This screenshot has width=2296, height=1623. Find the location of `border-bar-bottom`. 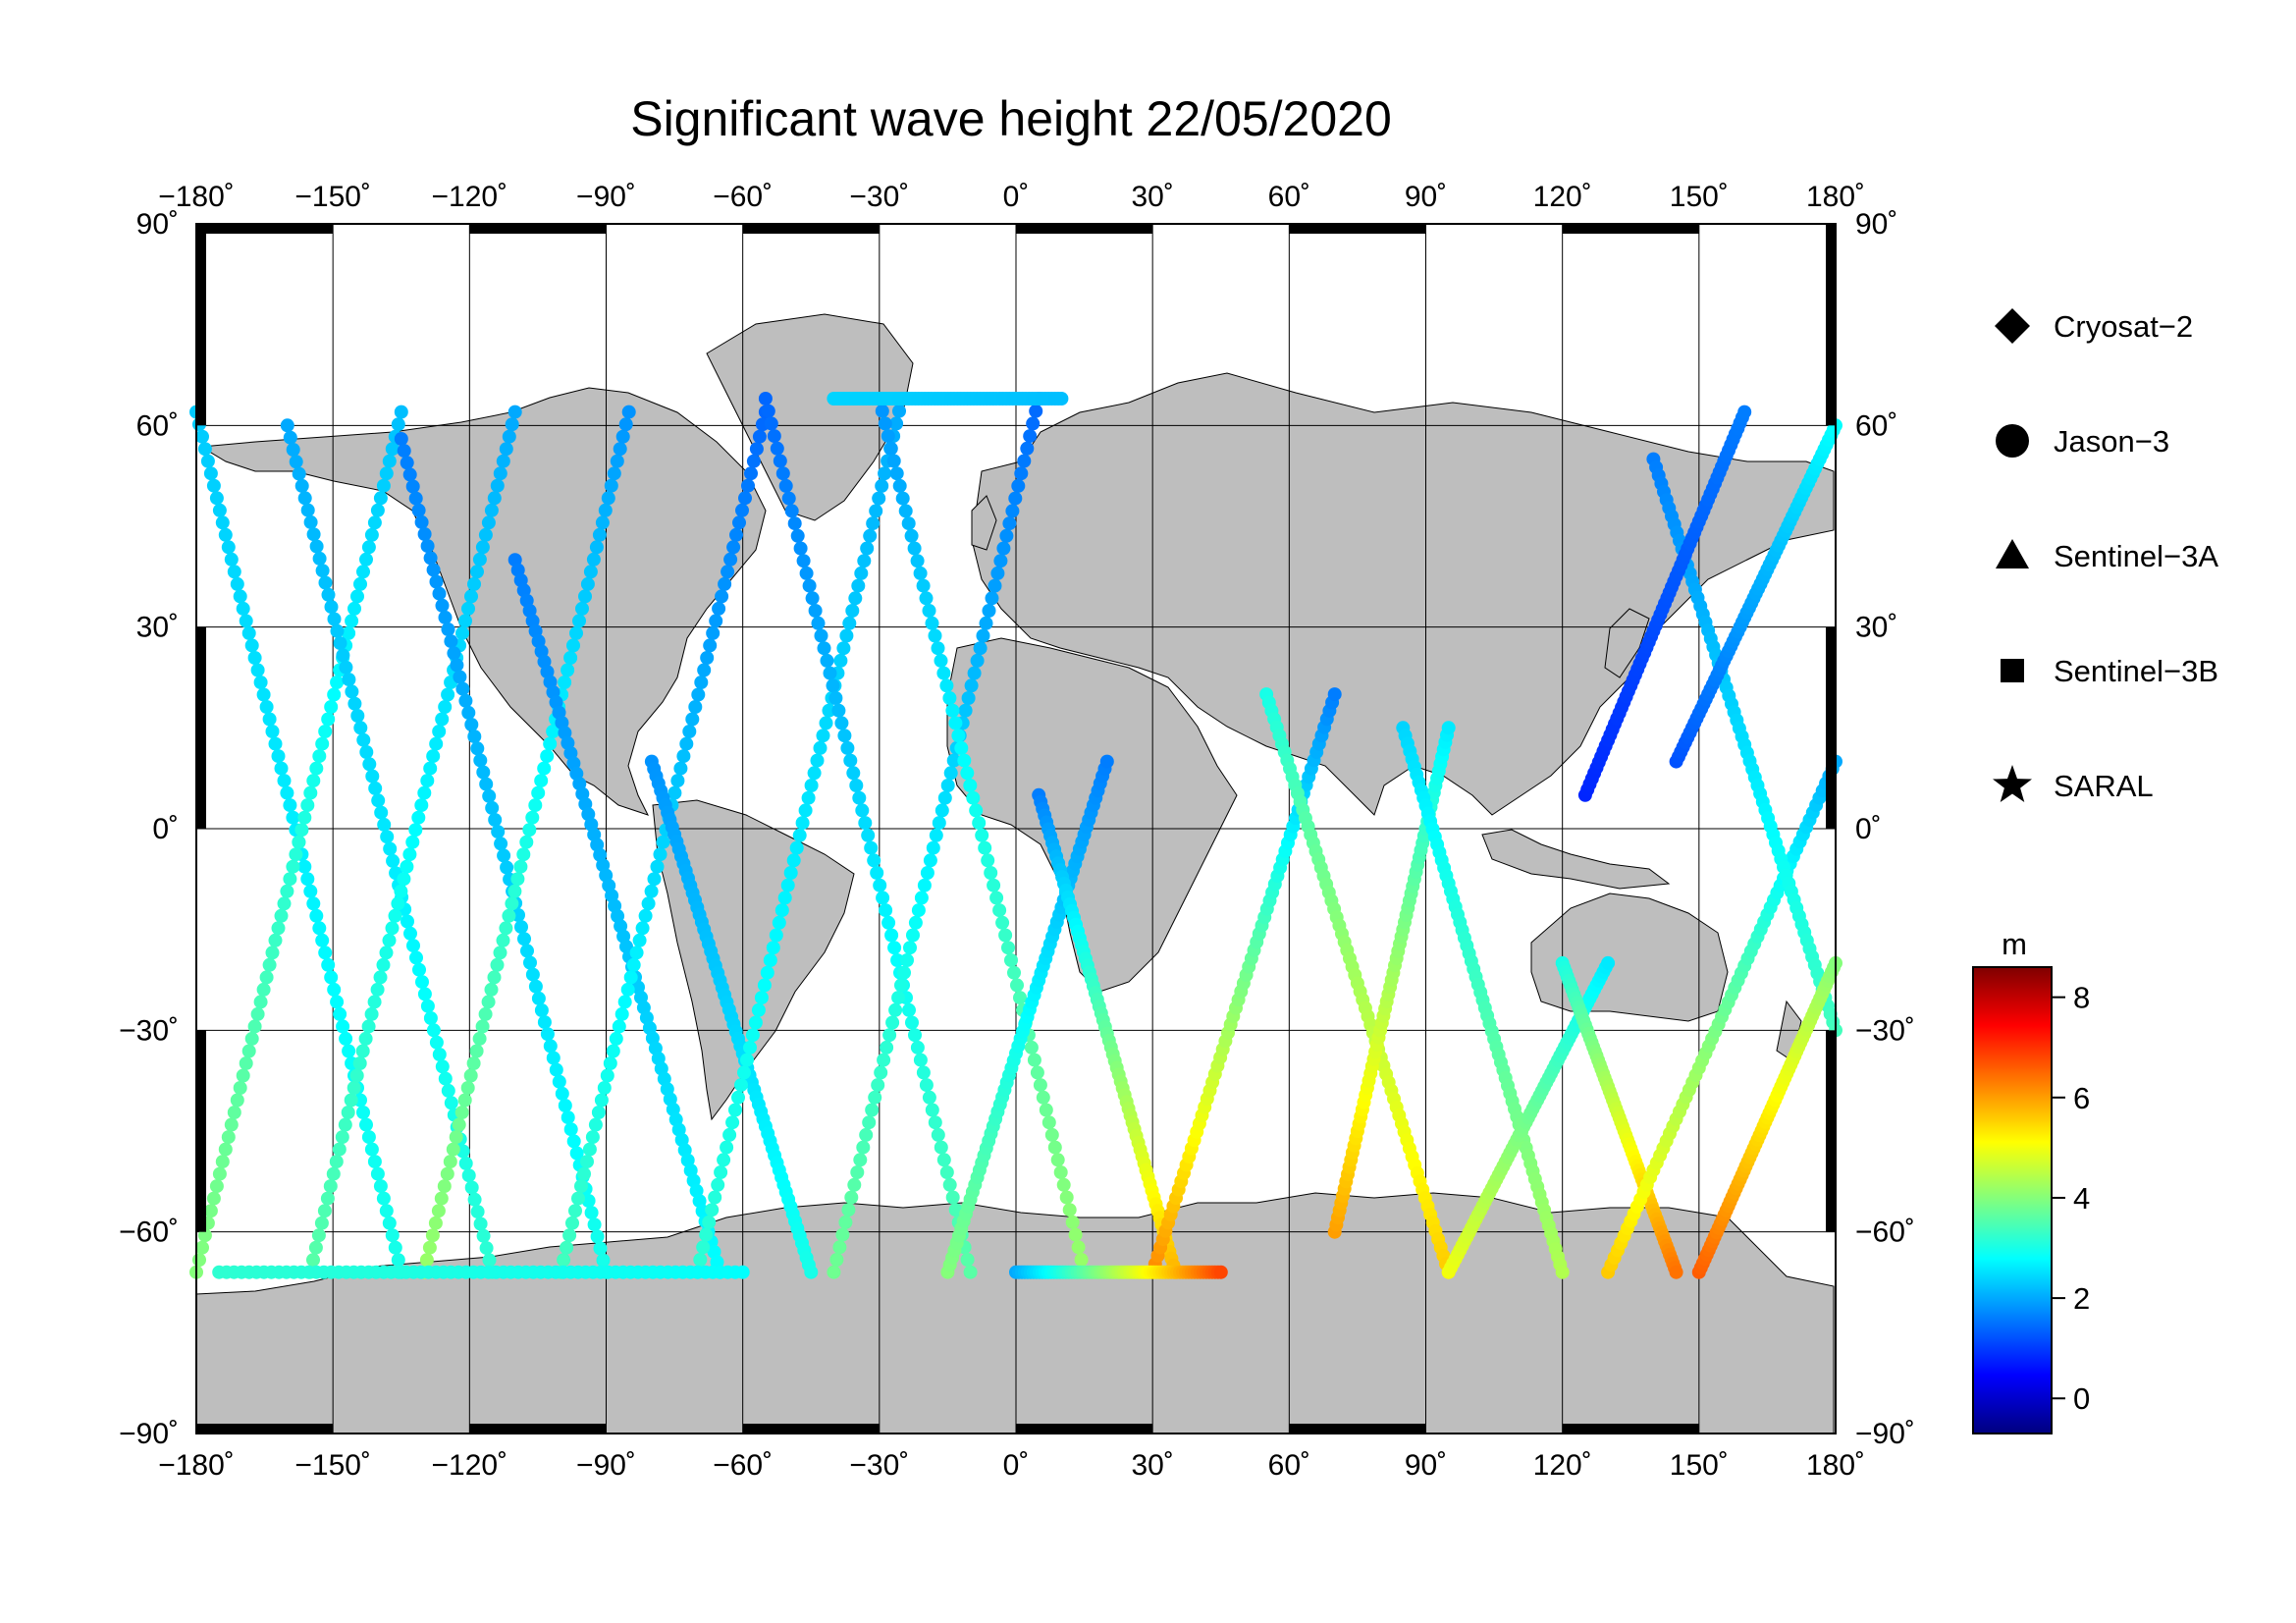

border-bar-bottom is located at coordinates (1630, 1429).